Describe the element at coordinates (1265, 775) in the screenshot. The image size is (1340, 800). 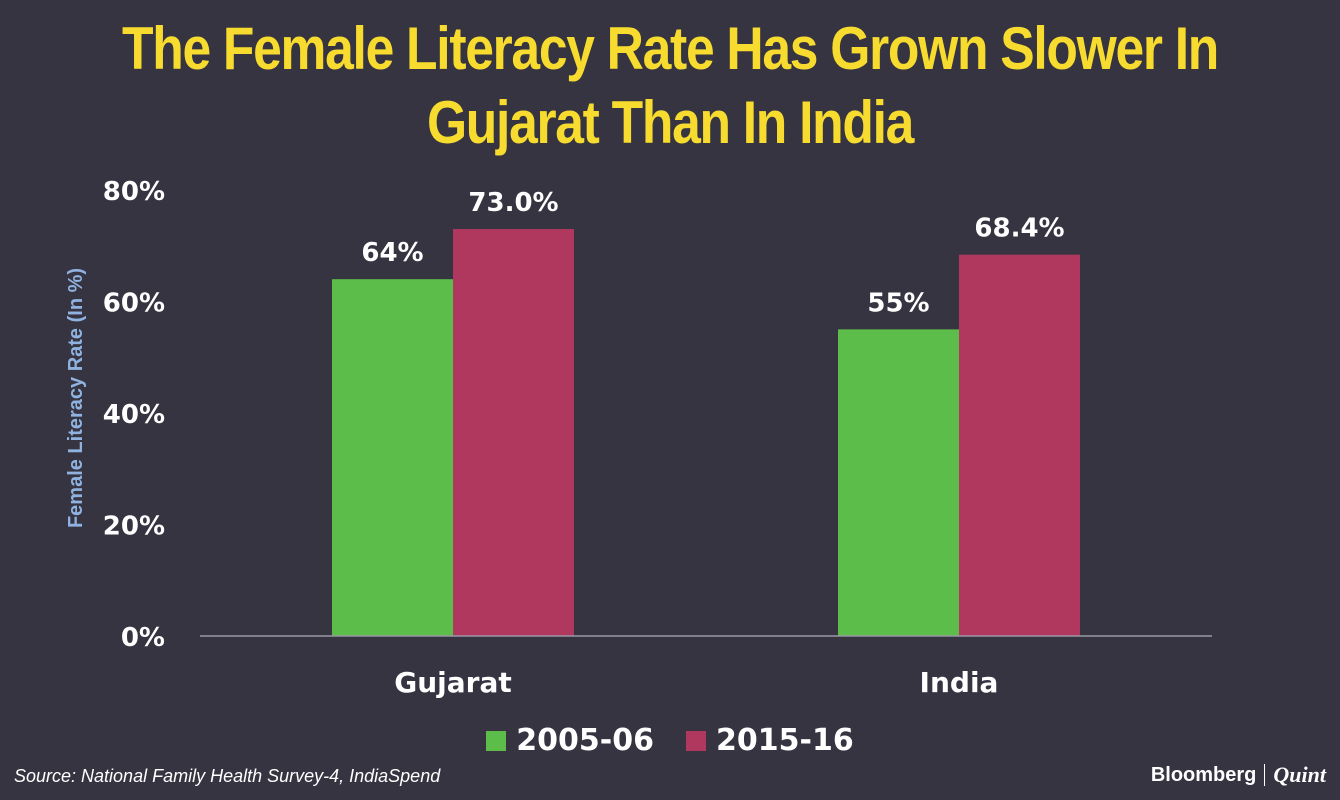
I see `brand-separator` at that location.